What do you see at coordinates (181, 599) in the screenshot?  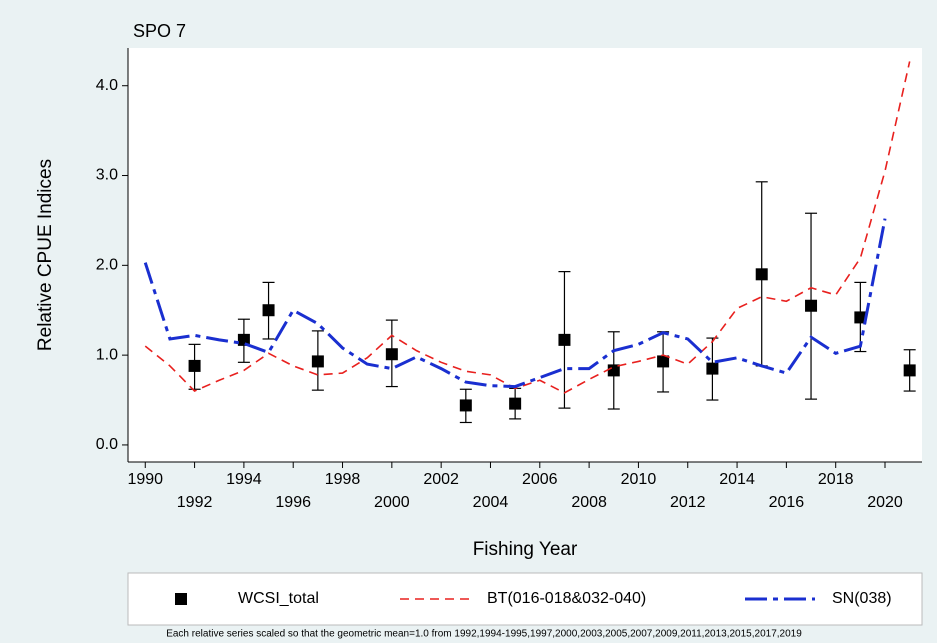 I see `legend-marker` at bounding box center [181, 599].